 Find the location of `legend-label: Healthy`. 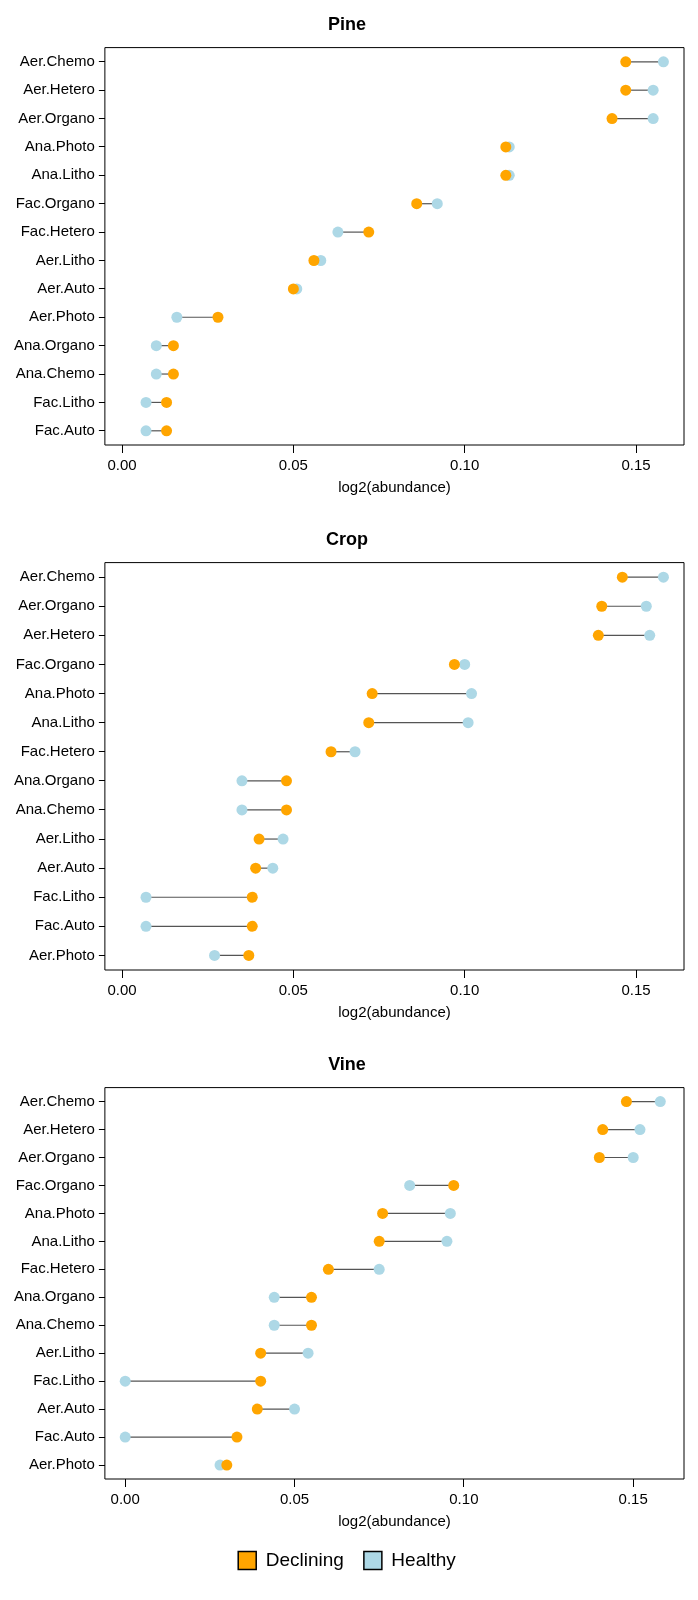

legend-label: Healthy is located at coordinates (424, 1559).